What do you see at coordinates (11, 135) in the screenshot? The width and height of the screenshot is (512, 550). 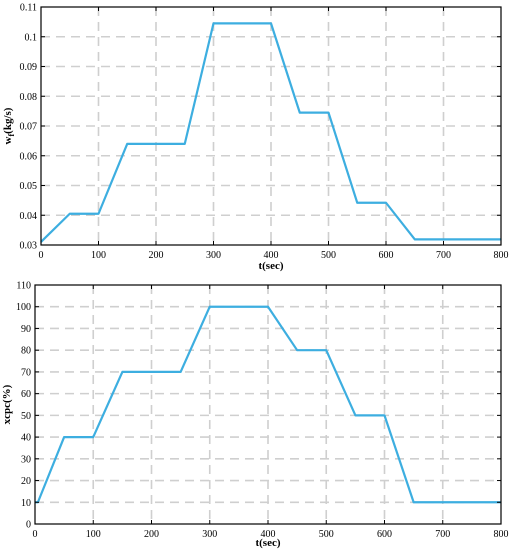 I see `y-axis-label-subscript: f` at bounding box center [11, 135].